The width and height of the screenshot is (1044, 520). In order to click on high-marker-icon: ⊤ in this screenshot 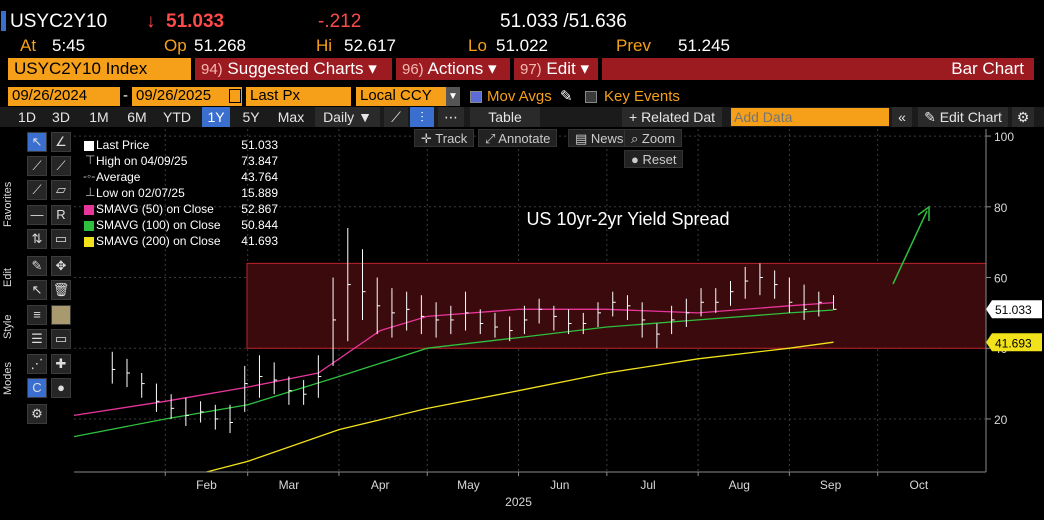, I will do `click(90, 160)`.